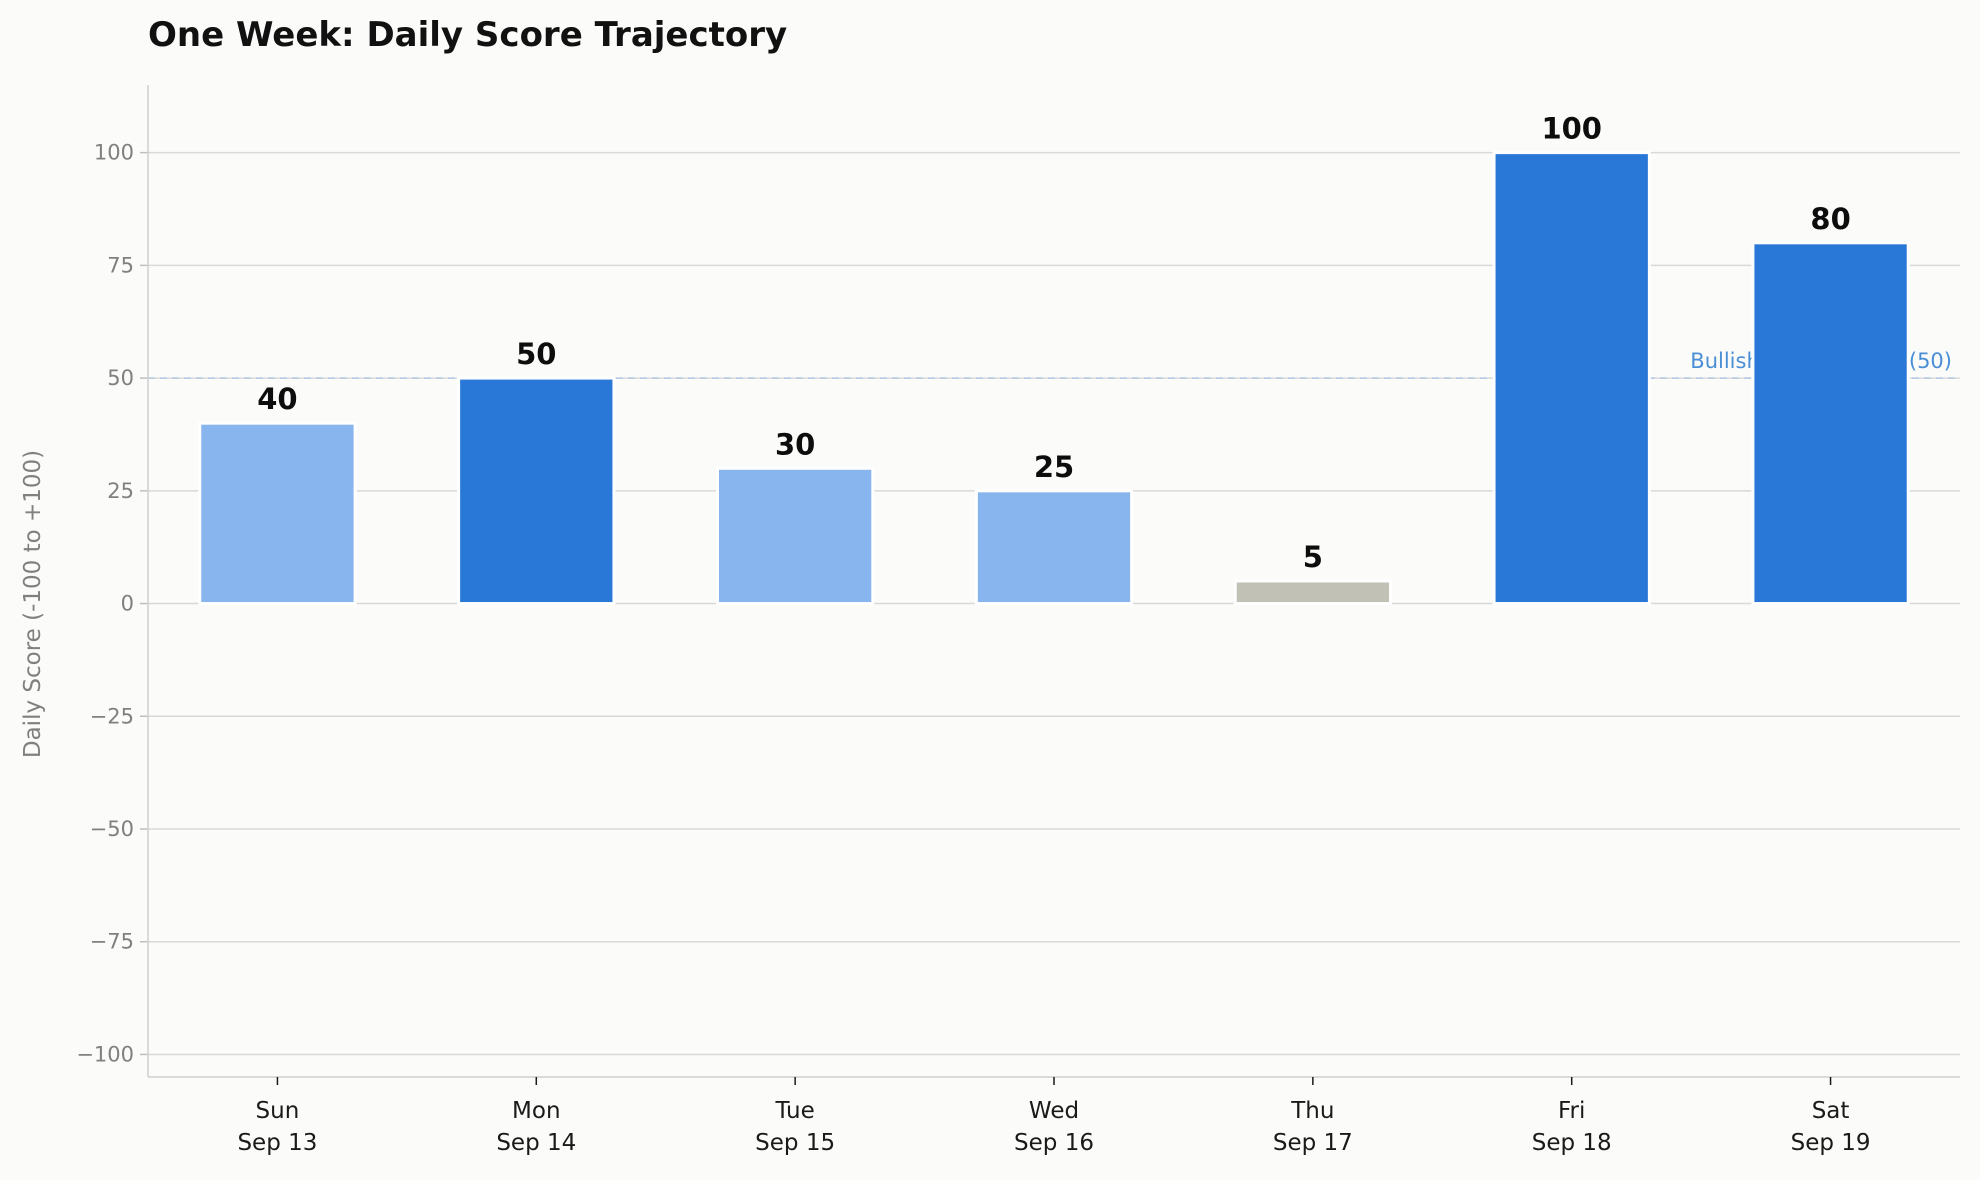 The image size is (1980, 1180). What do you see at coordinates (33, 604) in the screenshot?
I see `y-axis-label: Daily Score (-100 to +100)` at bounding box center [33, 604].